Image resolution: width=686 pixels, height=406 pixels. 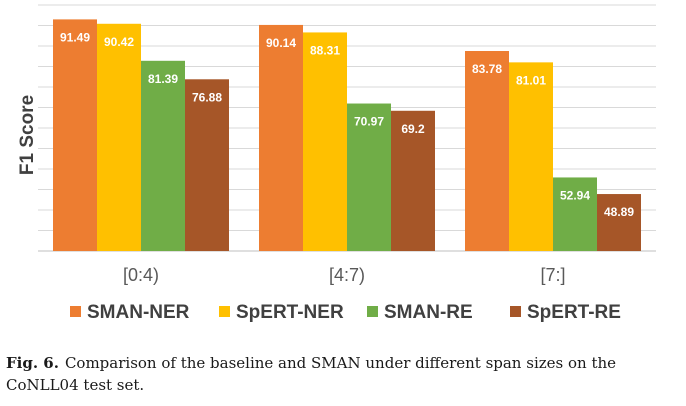 What do you see at coordinates (372, 311) in the screenshot?
I see `legend-swatch-sman-re` at bounding box center [372, 311].